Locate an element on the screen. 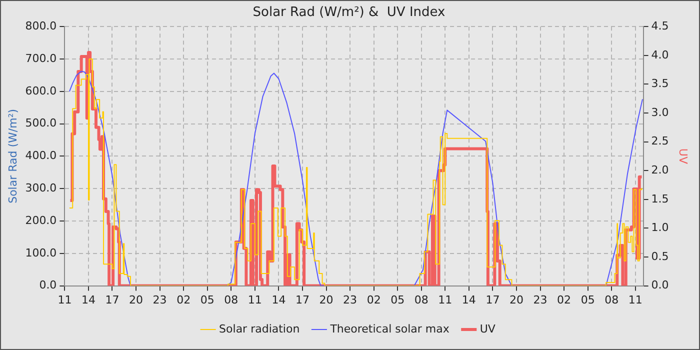  legend-label: UV is located at coordinates (488, 329).